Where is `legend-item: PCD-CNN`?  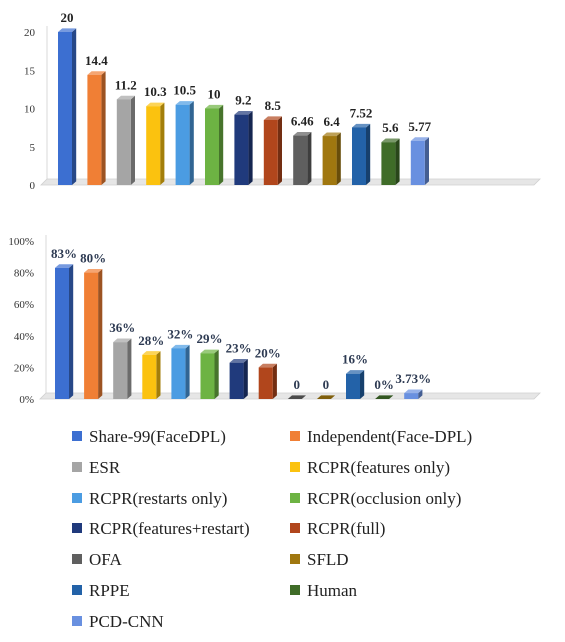 legend-item: PCD-CNN is located at coordinates (118, 622).